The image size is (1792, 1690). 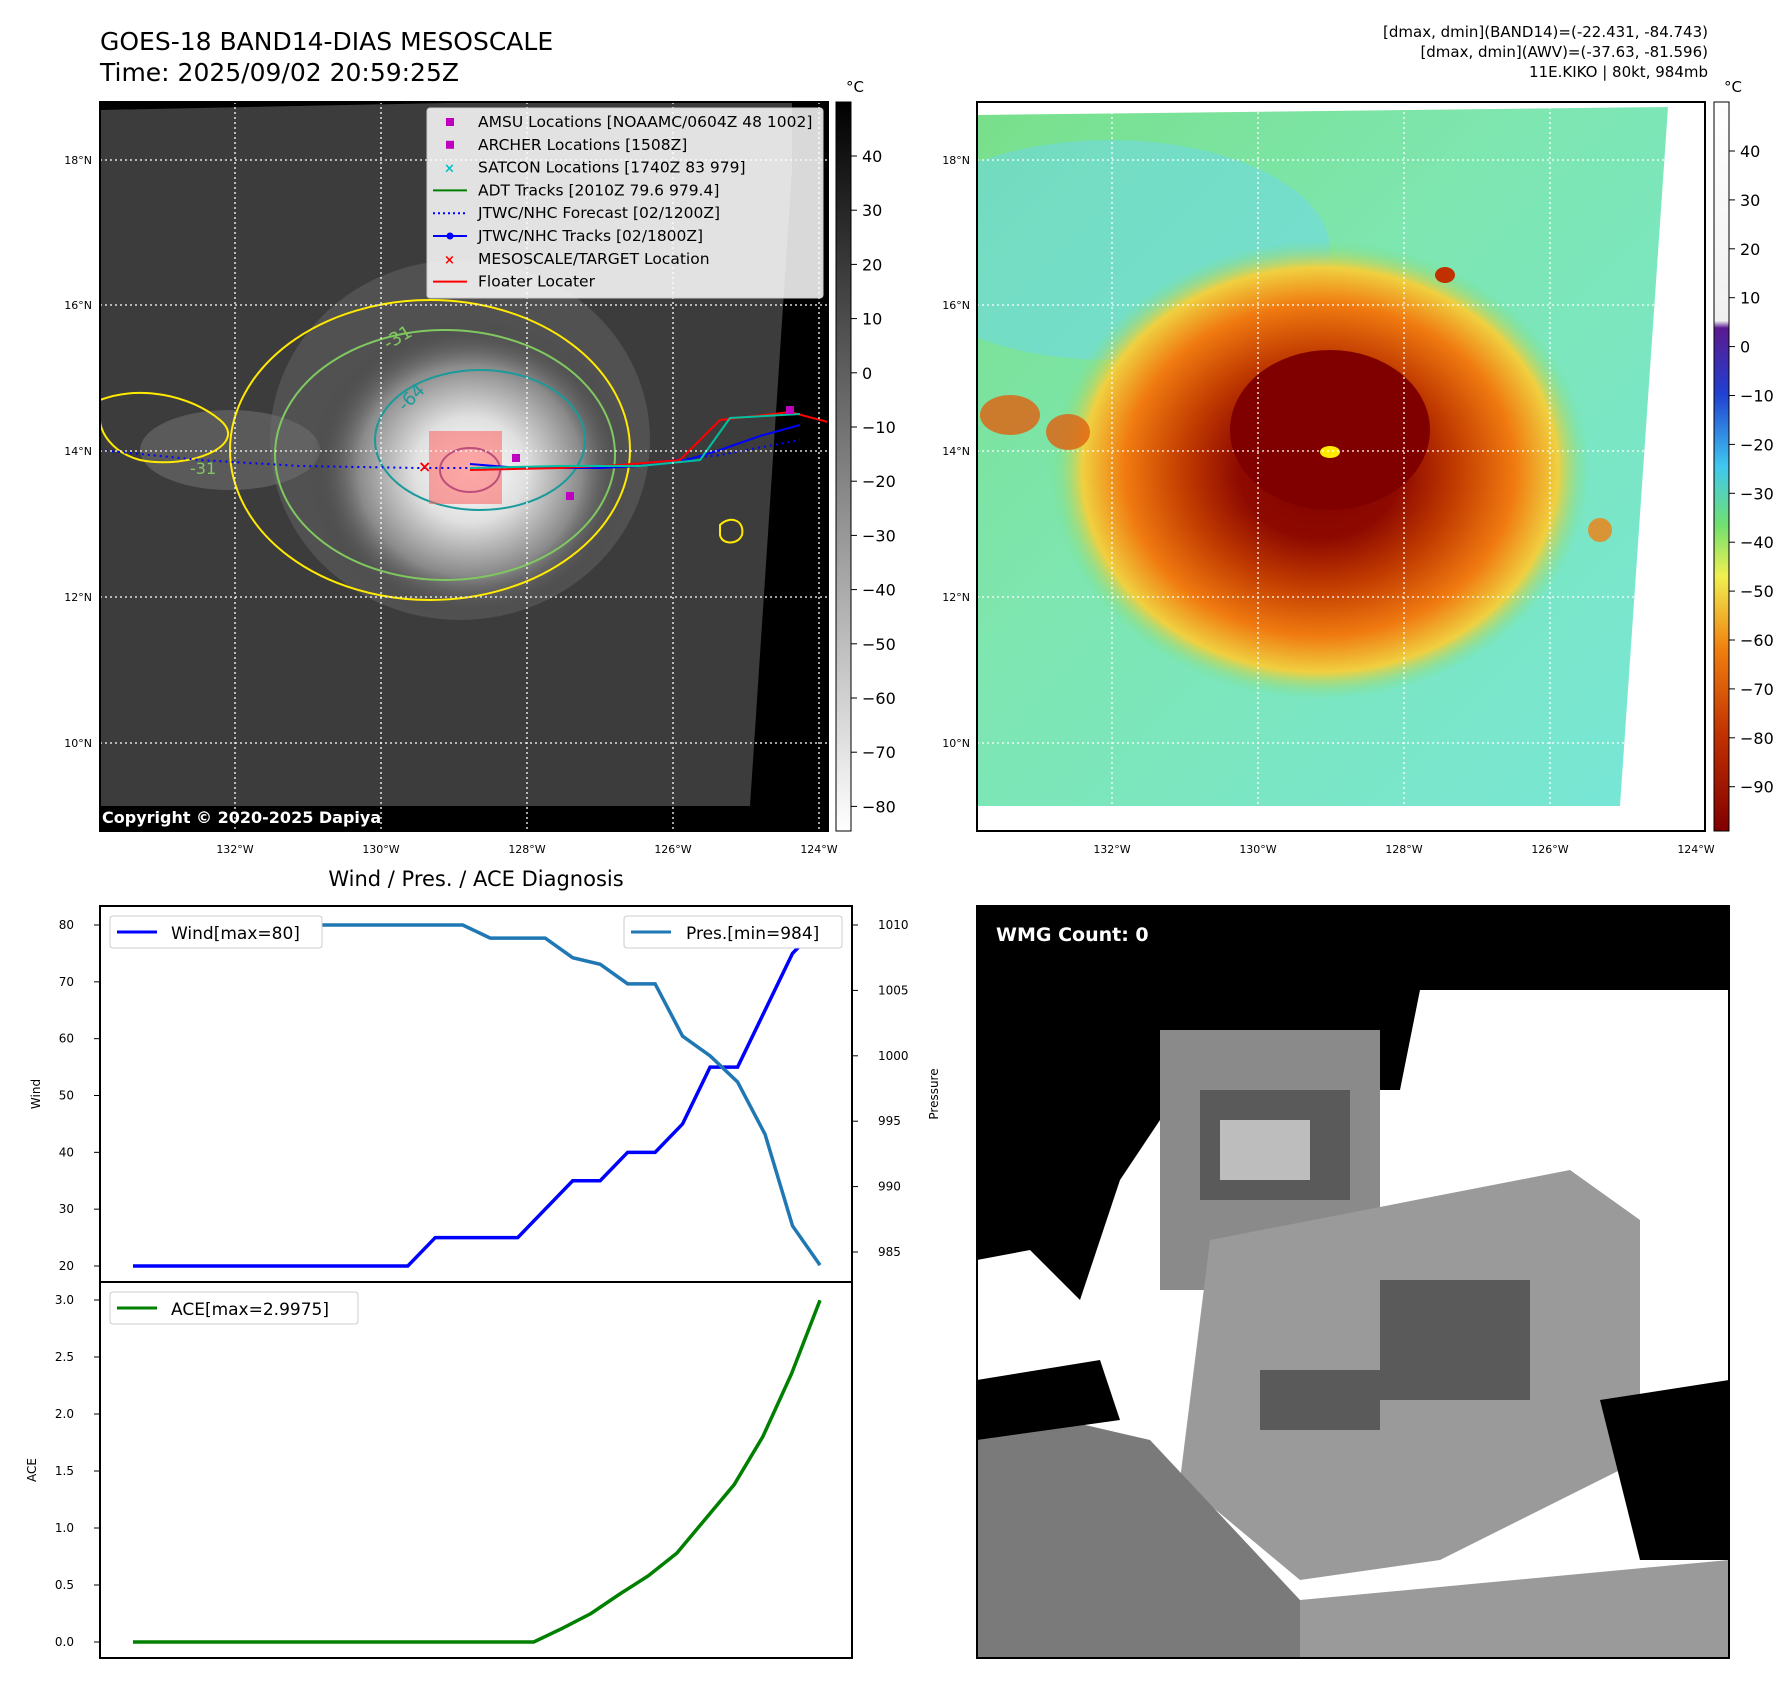 I want to click on colorbar-awv-tick-label: −70, so click(x=1757, y=689).